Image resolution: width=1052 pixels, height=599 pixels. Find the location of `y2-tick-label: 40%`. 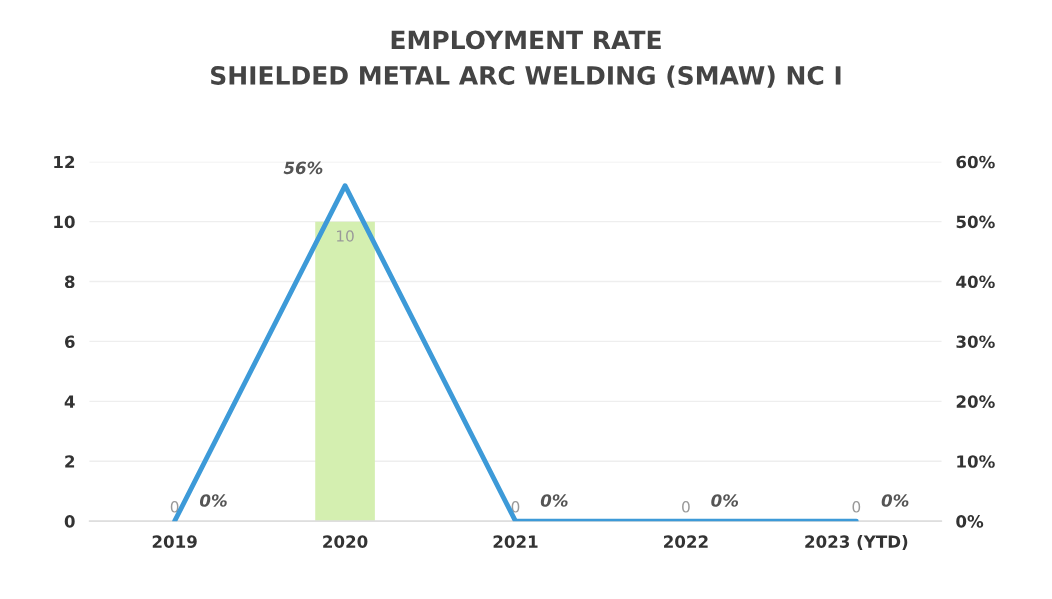

y2-tick-label: 40% is located at coordinates (975, 282).